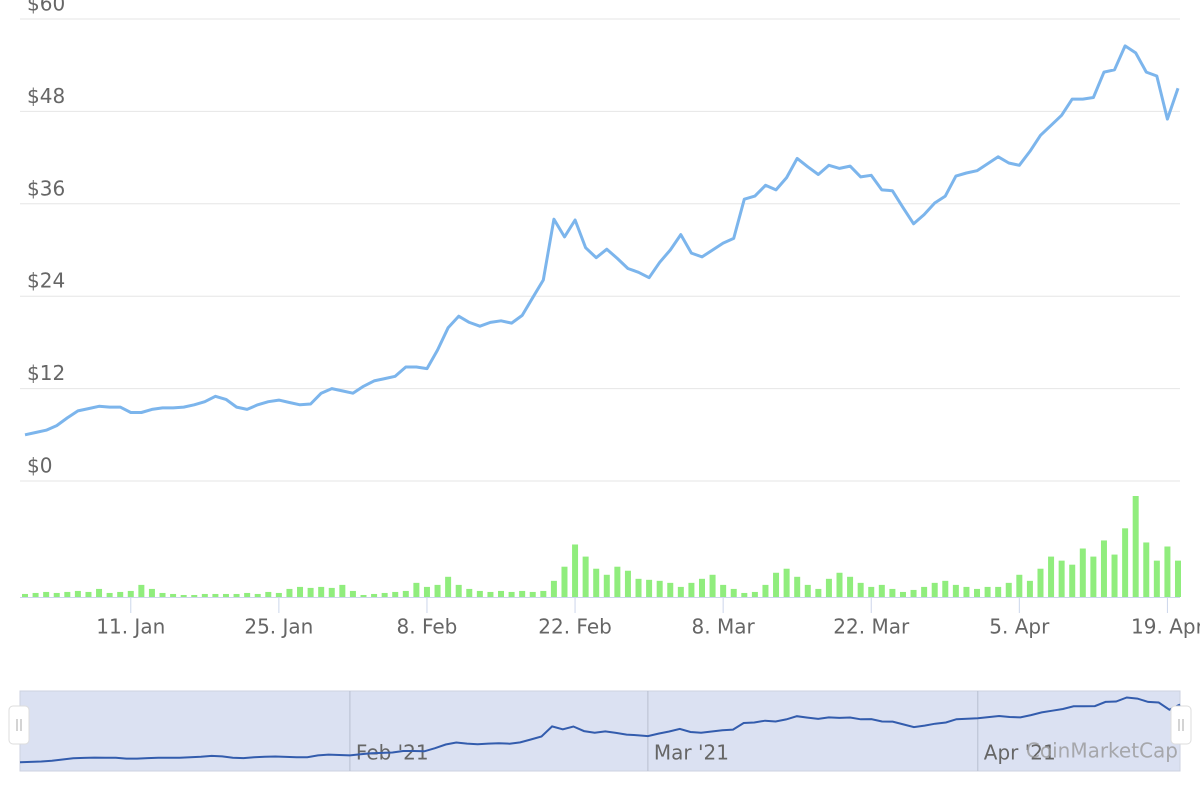 This screenshot has width=1200, height=800. What do you see at coordinates (1020, 753) in the screenshot?
I see `navigator-label: Apr '21` at bounding box center [1020, 753].